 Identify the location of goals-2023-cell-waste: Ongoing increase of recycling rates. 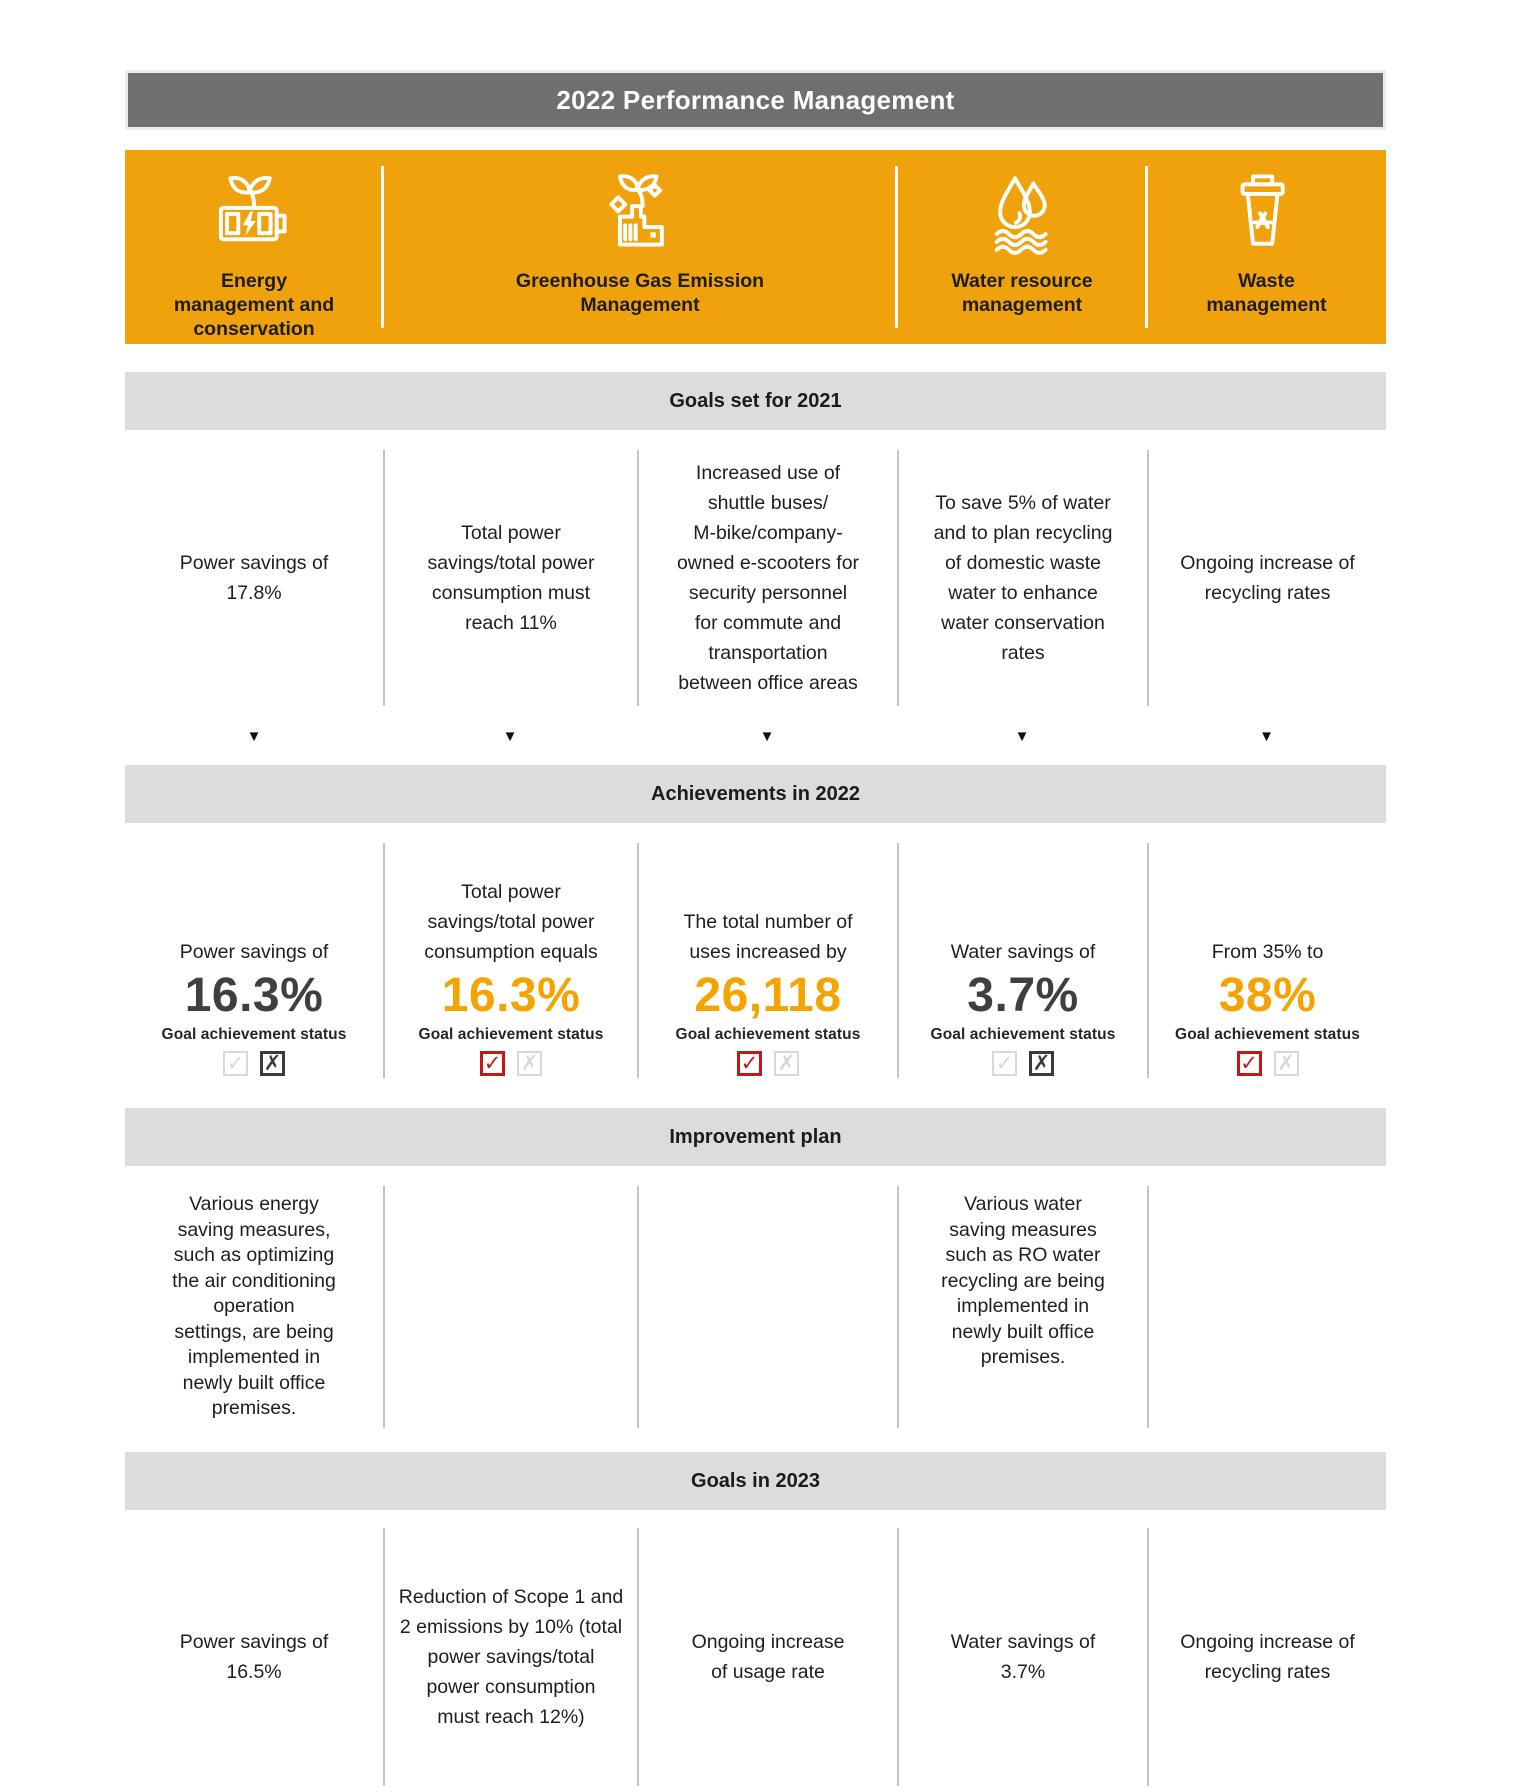
(1266, 1657).